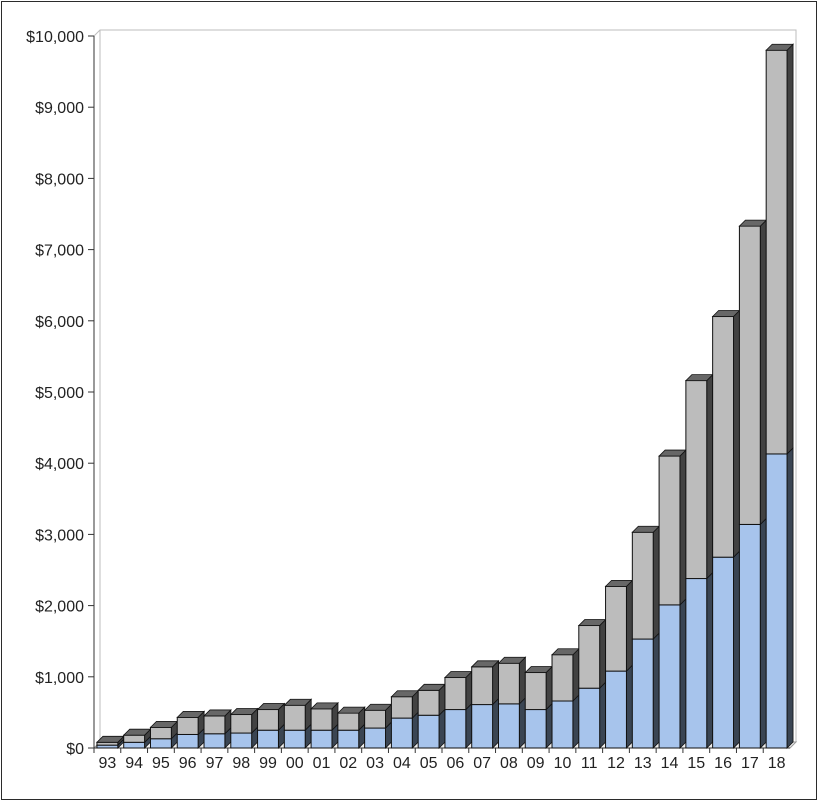 The height and width of the screenshot is (803, 820). I want to click on x-tick-label: 96, so click(188, 763).